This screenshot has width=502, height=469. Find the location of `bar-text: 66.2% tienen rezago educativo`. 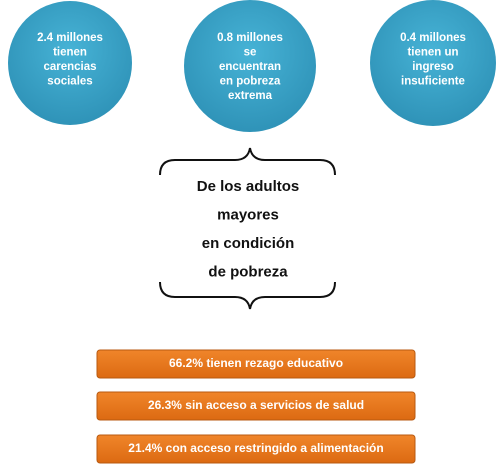

bar-text: 66.2% tienen rezago educativo is located at coordinates (256, 363).